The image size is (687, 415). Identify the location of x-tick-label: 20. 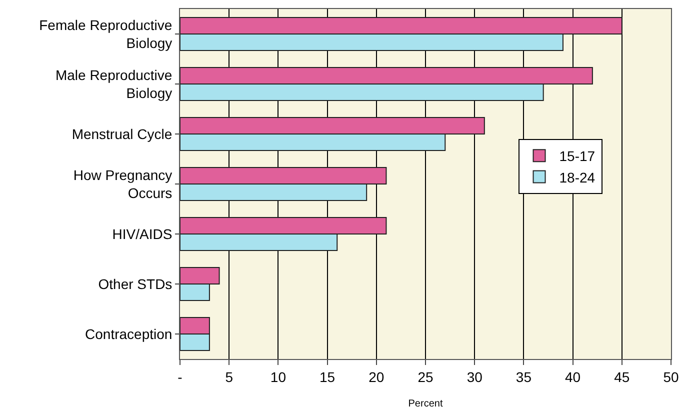
(376, 376).